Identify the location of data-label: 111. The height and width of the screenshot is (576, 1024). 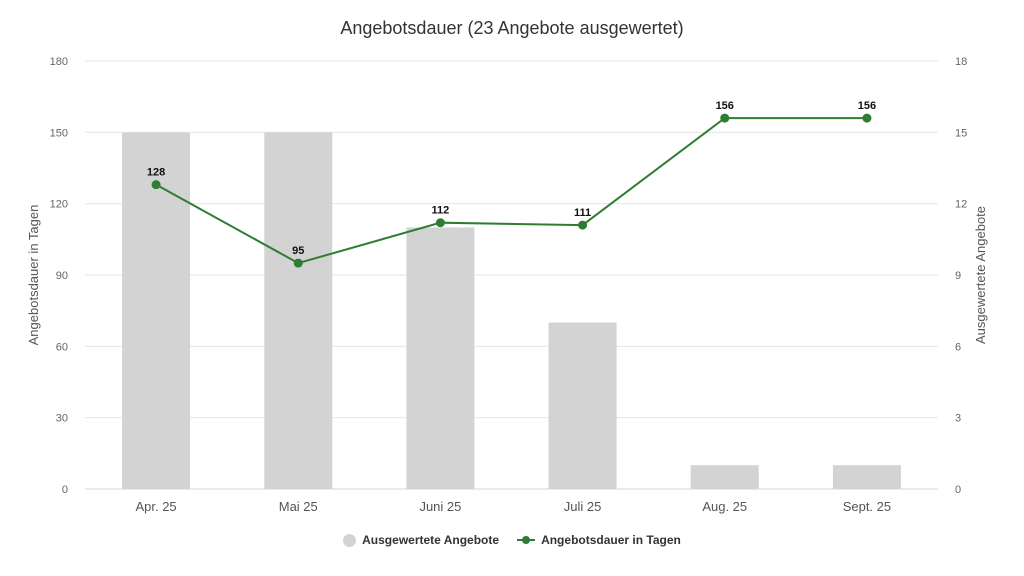
(582, 213).